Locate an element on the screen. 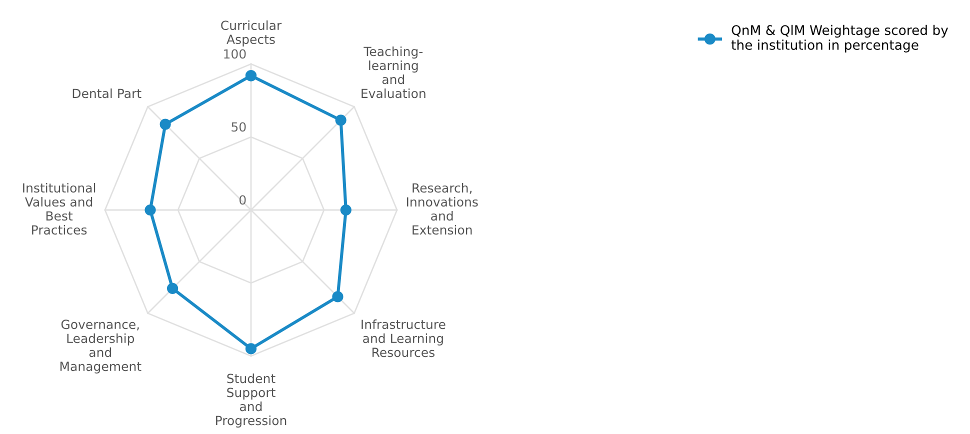  legend-label: QnM & QlM Weightage scored by the institution in percentage is located at coordinates (839, 38).